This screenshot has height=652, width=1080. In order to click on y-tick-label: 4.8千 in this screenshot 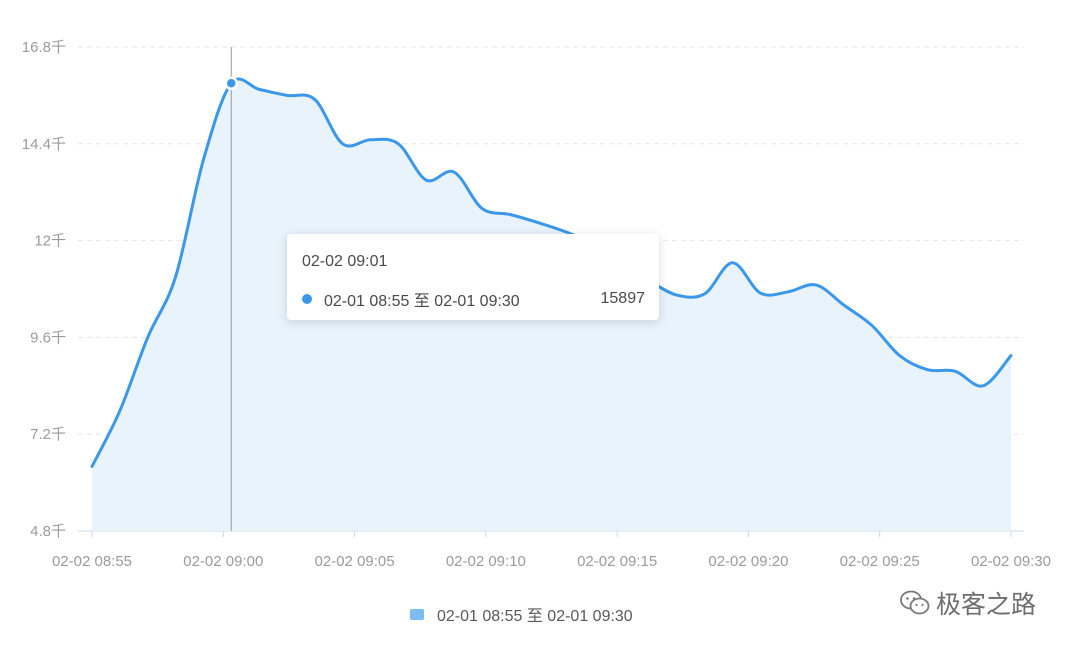, I will do `click(48, 531)`.